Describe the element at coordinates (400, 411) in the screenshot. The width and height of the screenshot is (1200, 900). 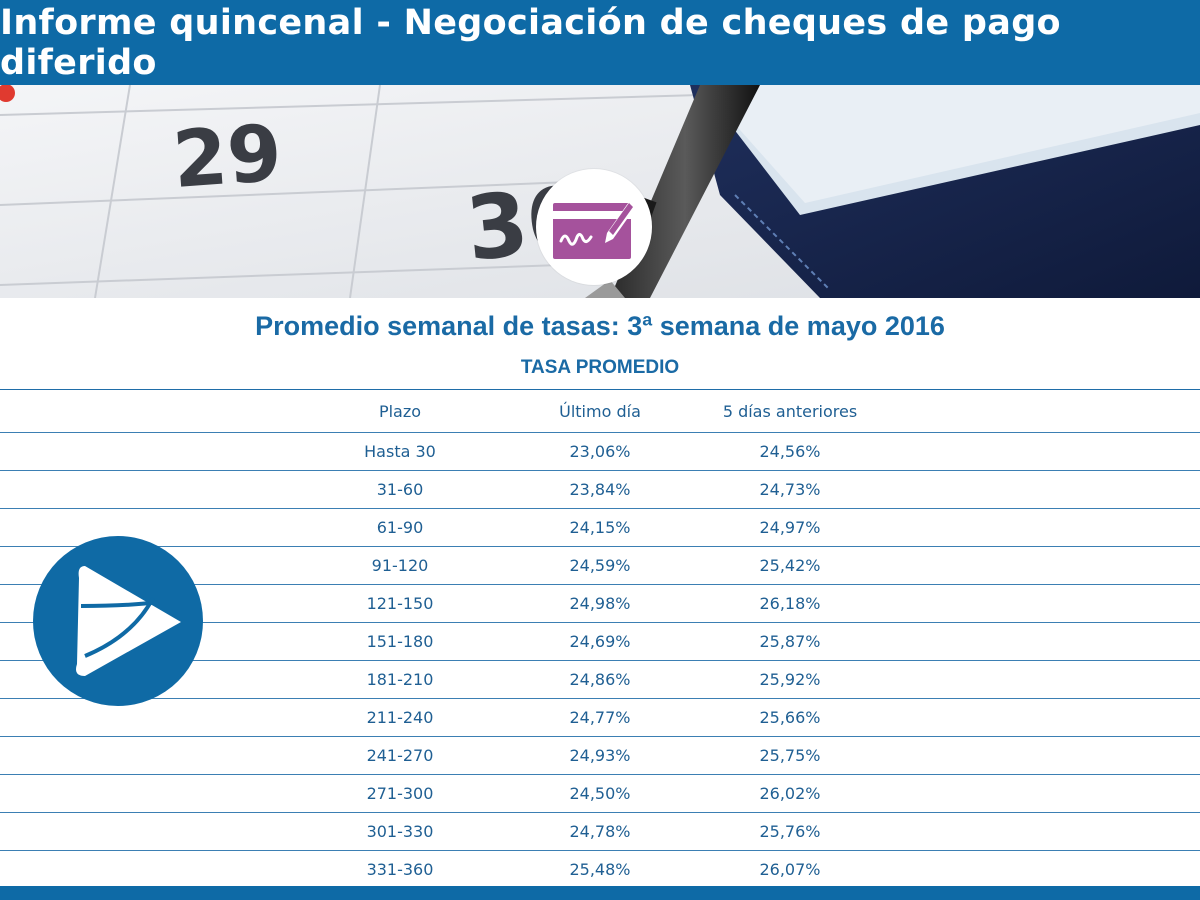
I see `column-header-plazo: Plazo` at that location.